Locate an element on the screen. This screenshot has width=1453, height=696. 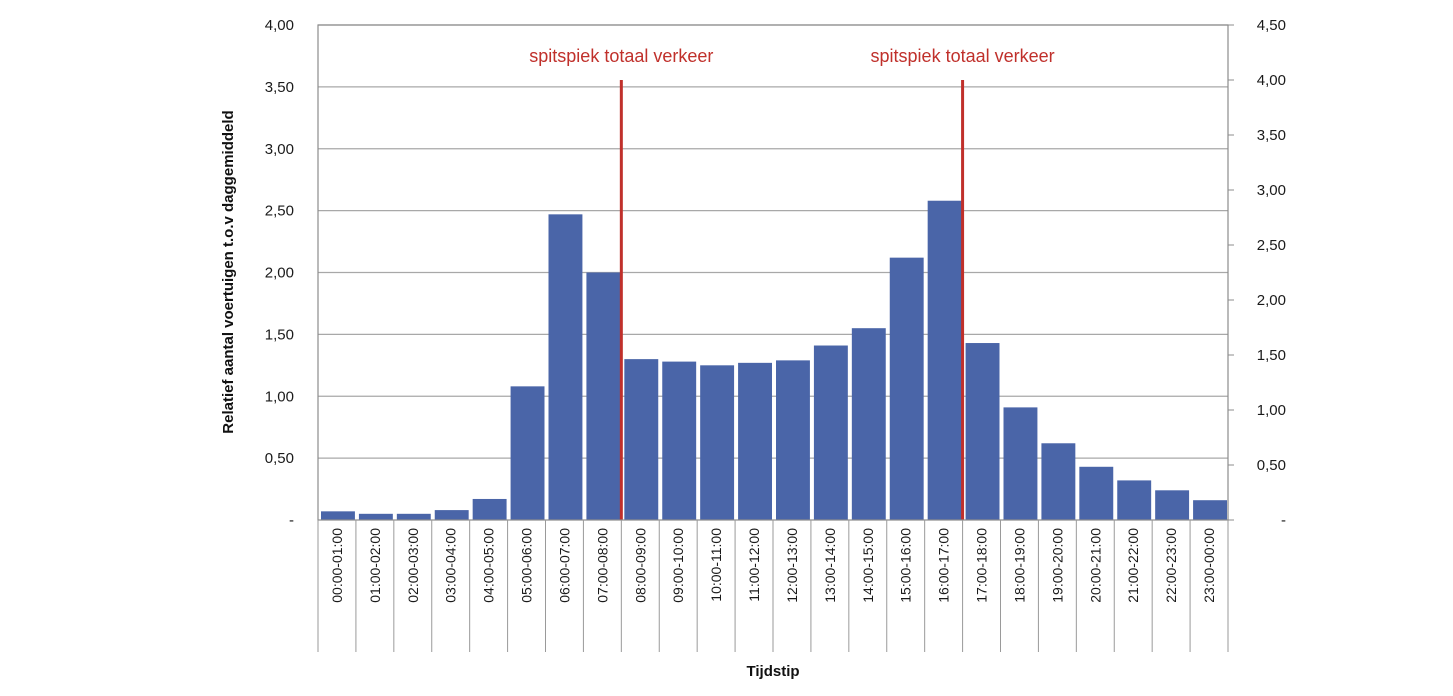
y-tick-label: 2,00 is located at coordinates (279, 273).